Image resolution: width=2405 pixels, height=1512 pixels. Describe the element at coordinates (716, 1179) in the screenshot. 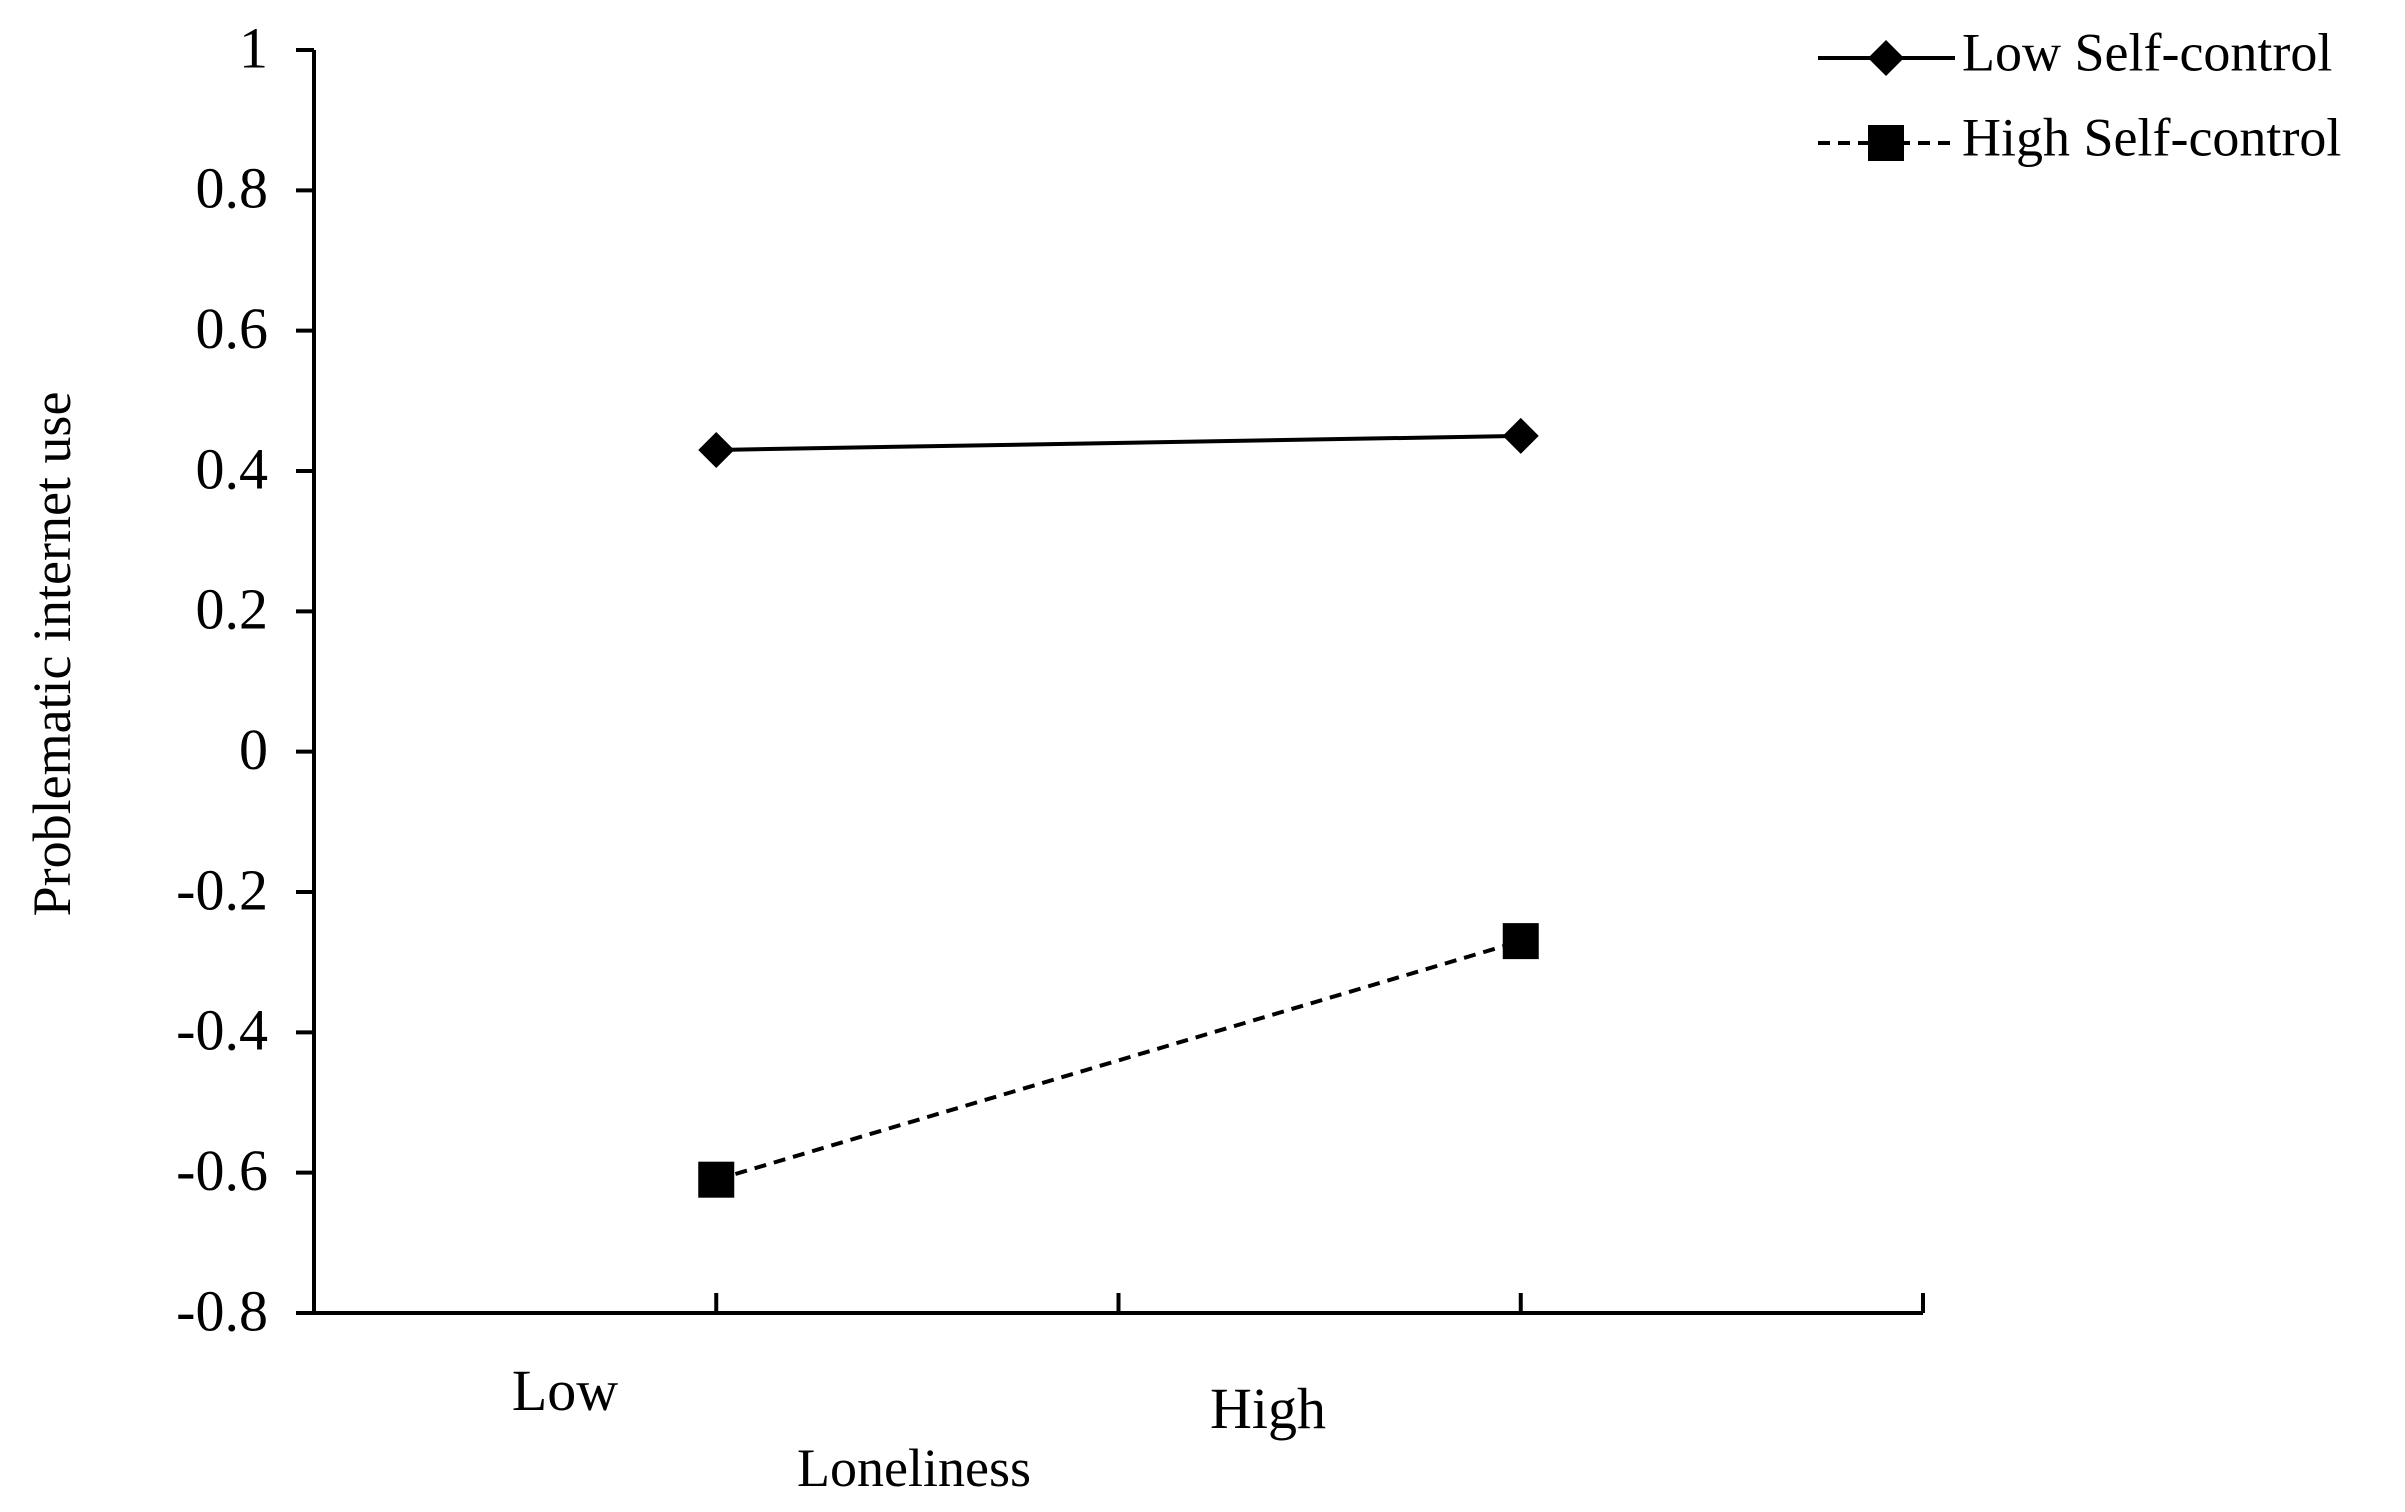

I see `data-point-high-self-control-low` at that location.